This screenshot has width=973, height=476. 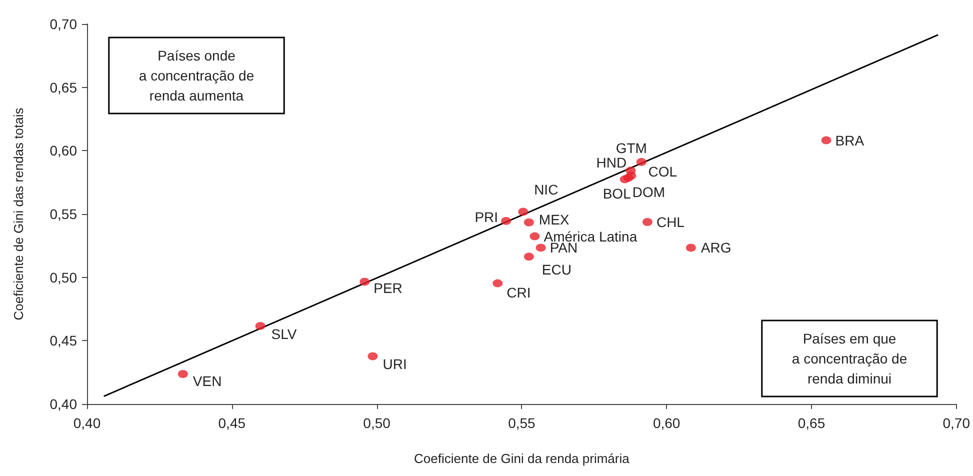 What do you see at coordinates (486, 216) in the screenshot?
I see `annotation: PRI` at bounding box center [486, 216].